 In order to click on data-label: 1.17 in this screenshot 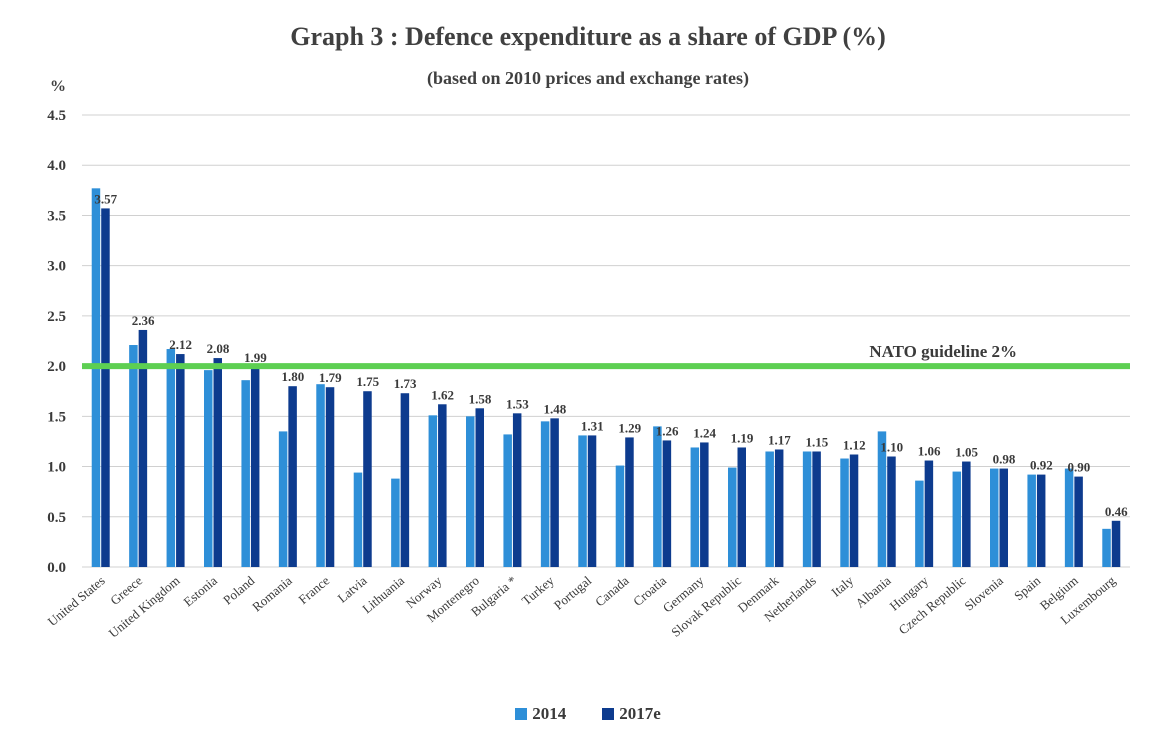, I will do `click(779, 439)`.